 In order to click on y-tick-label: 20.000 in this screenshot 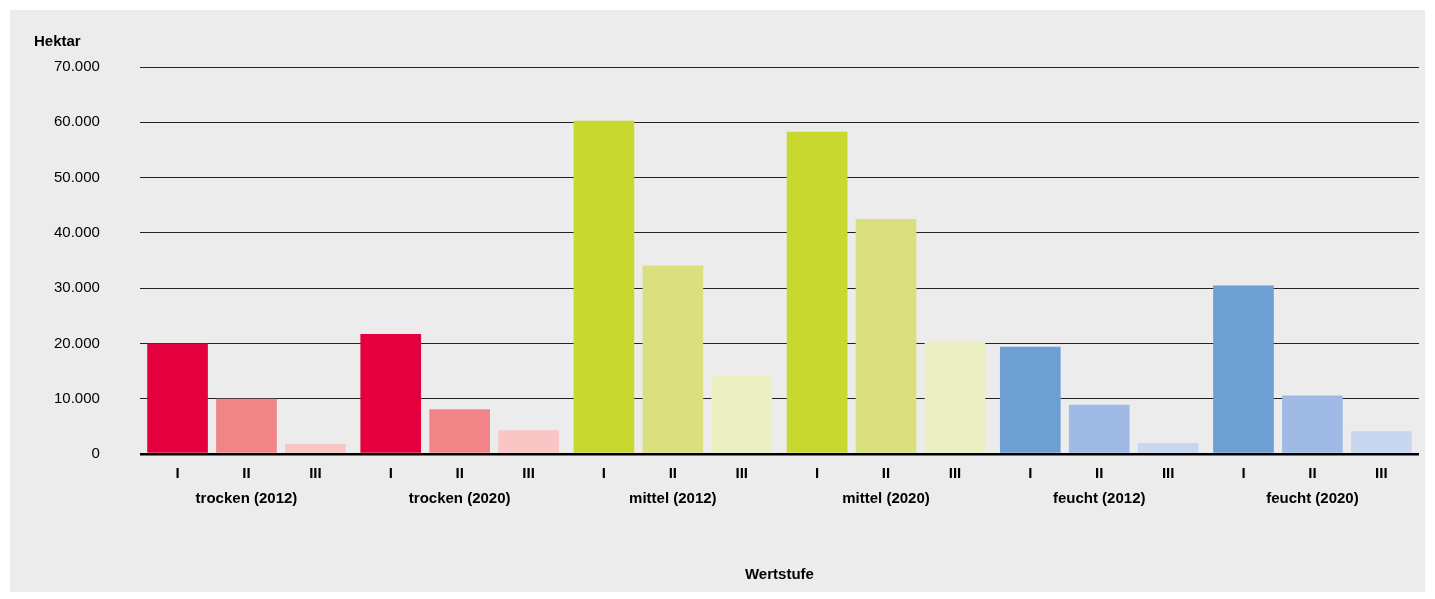, I will do `click(76, 342)`.